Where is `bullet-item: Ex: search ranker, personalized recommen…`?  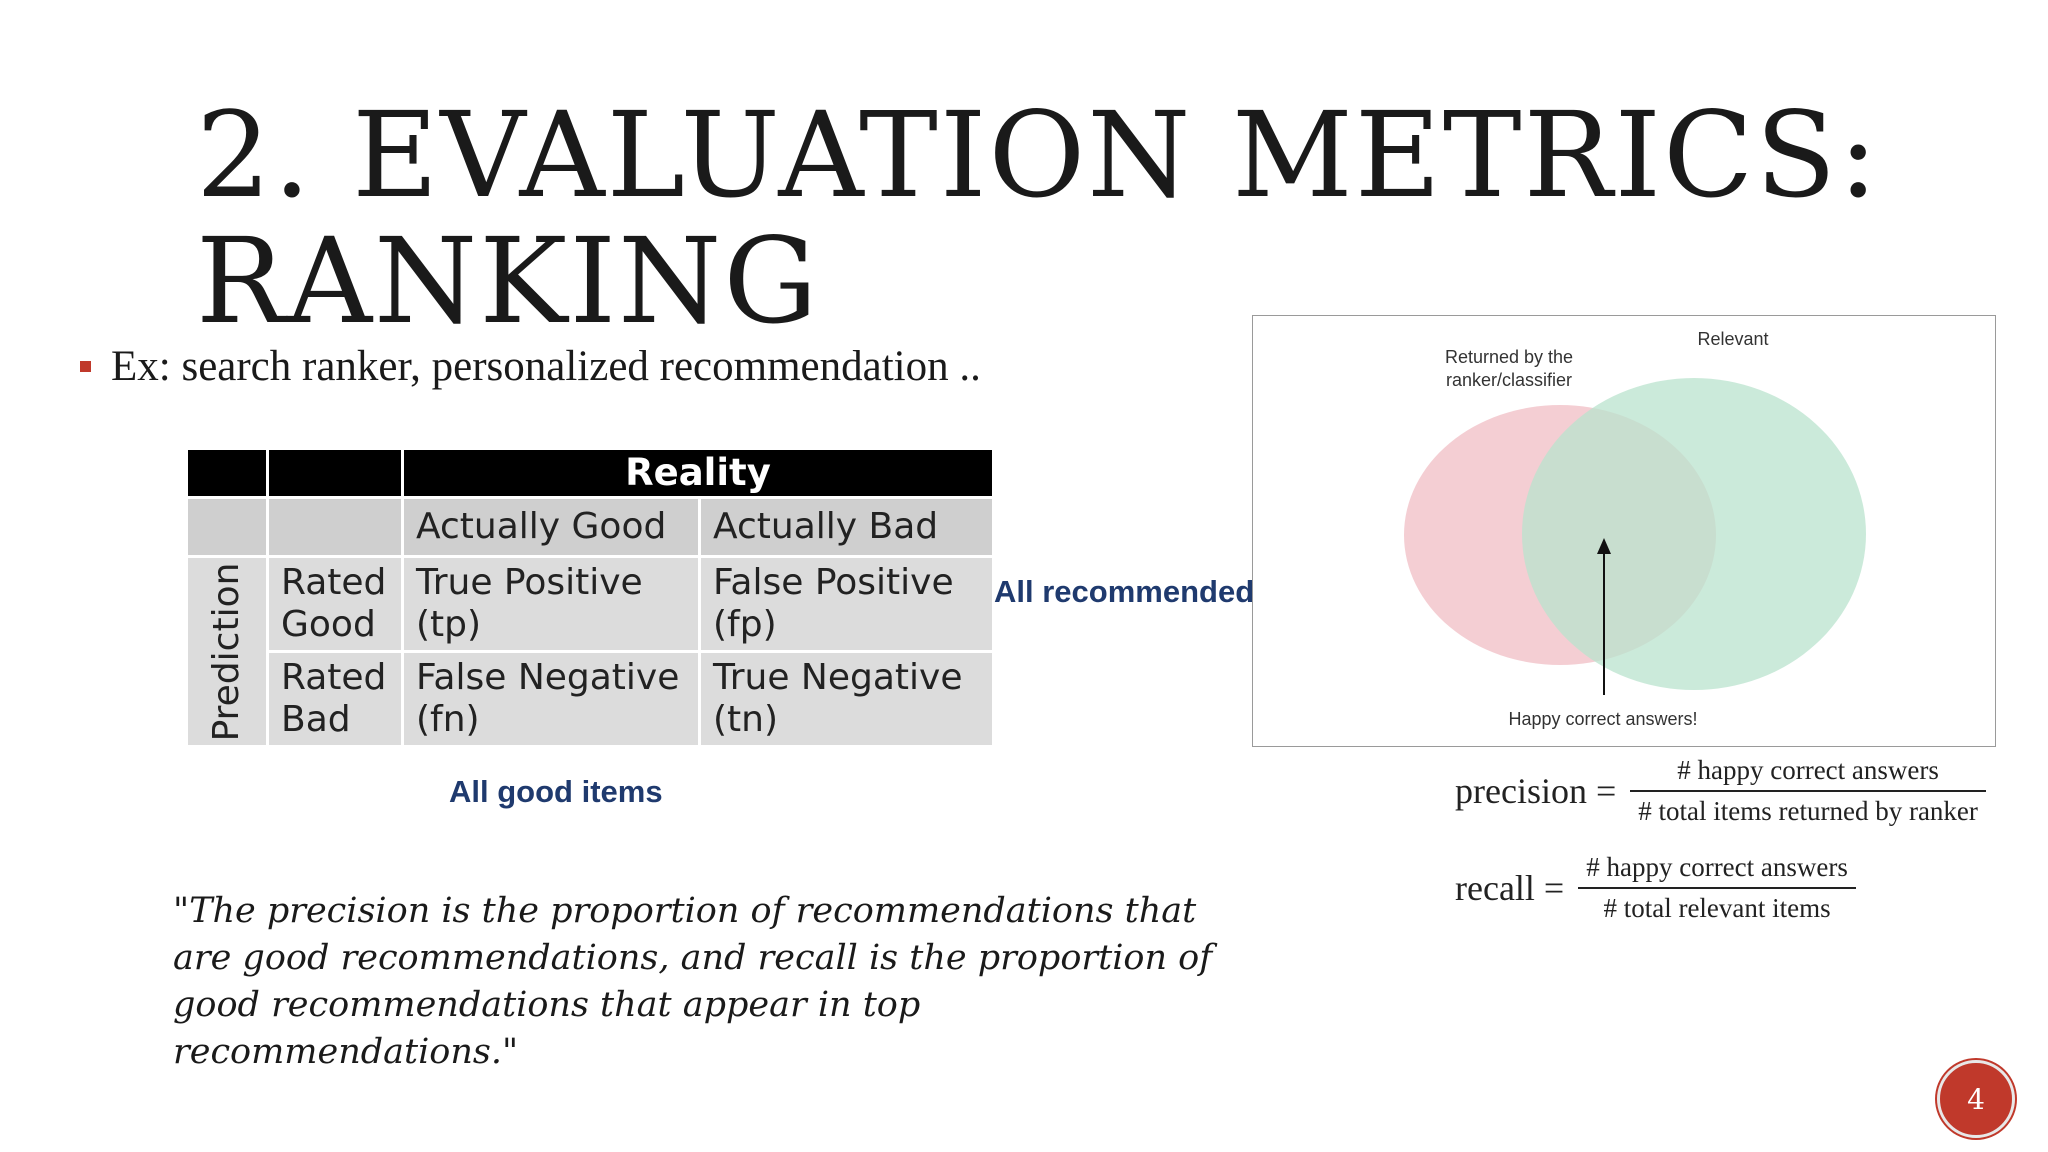
bullet-item: Ex: search ranker, personalized recommen… is located at coordinates (530, 366).